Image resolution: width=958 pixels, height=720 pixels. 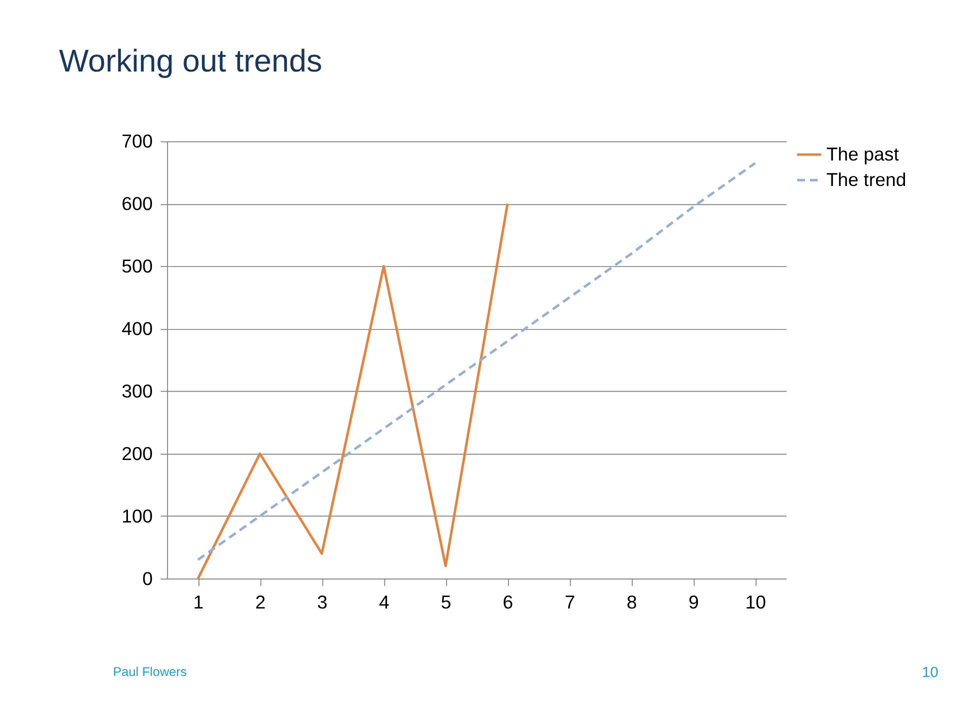 What do you see at coordinates (137, 203) in the screenshot?
I see `y-tick-label: 600` at bounding box center [137, 203].